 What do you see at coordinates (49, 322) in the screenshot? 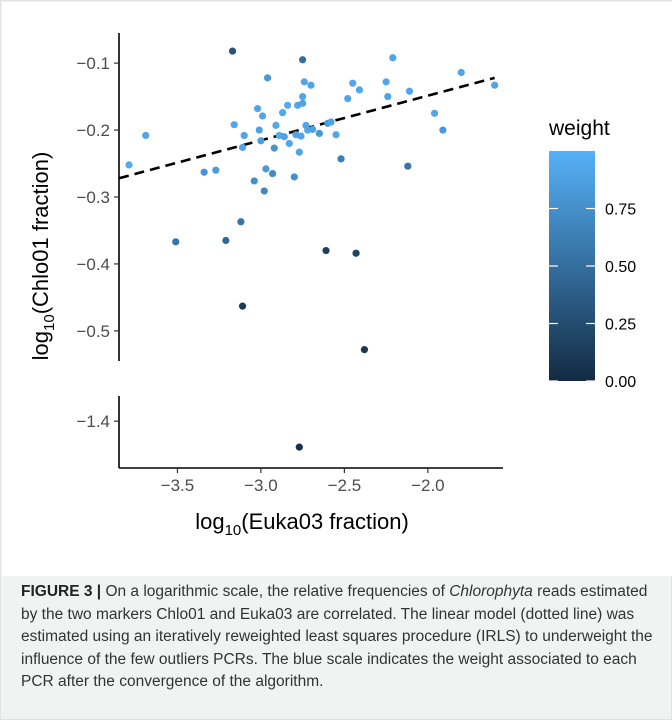
I see `y-axis-title-sub: 10` at bounding box center [49, 322].